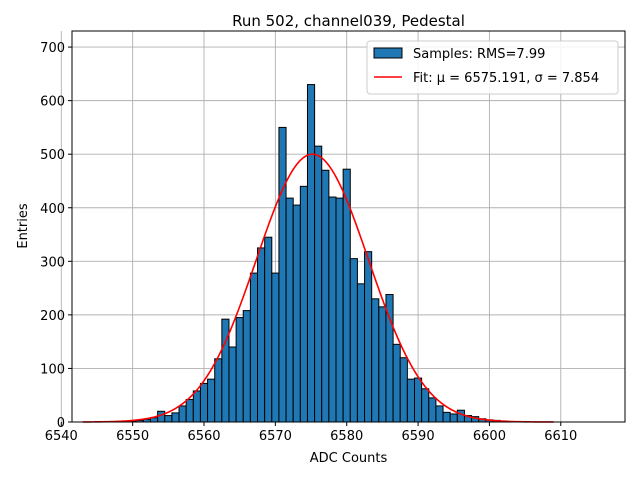 The width and height of the screenshot is (640, 480). What do you see at coordinates (388, 53) in the screenshot?
I see `legend-histogram-swatch` at bounding box center [388, 53].